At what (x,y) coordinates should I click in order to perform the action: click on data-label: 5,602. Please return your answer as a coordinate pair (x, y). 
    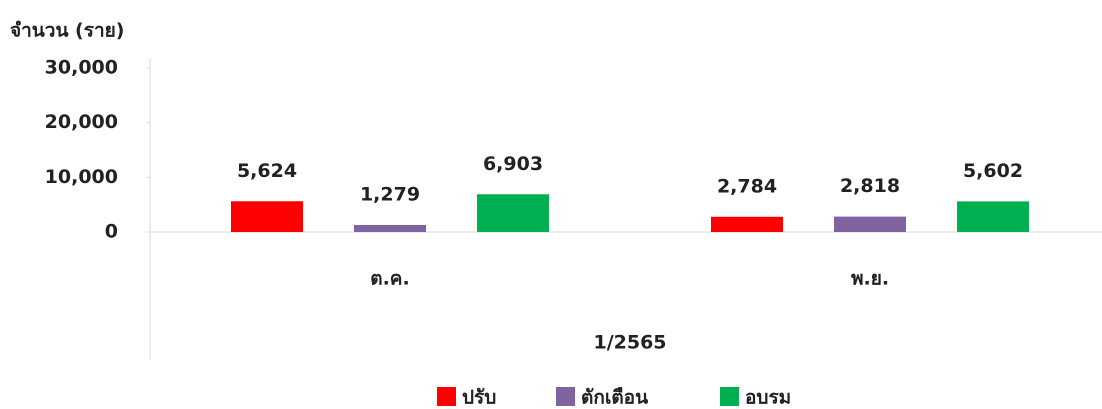
    Looking at the image, I should click on (993, 171).